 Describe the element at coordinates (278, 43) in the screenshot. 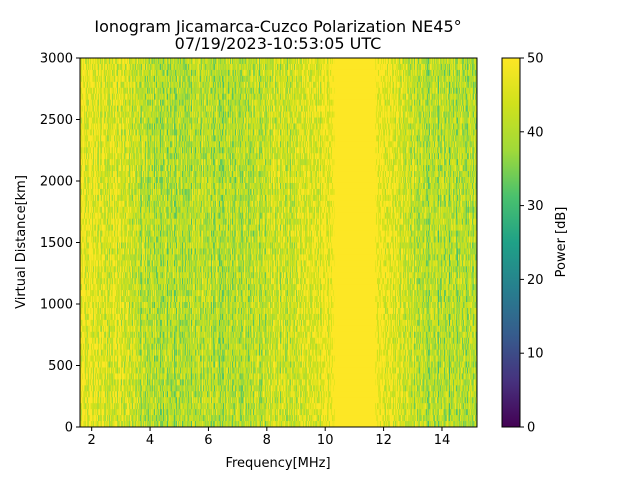

I see `chart-subtitle: 07/19/2023-10:53:05 UTC` at that location.